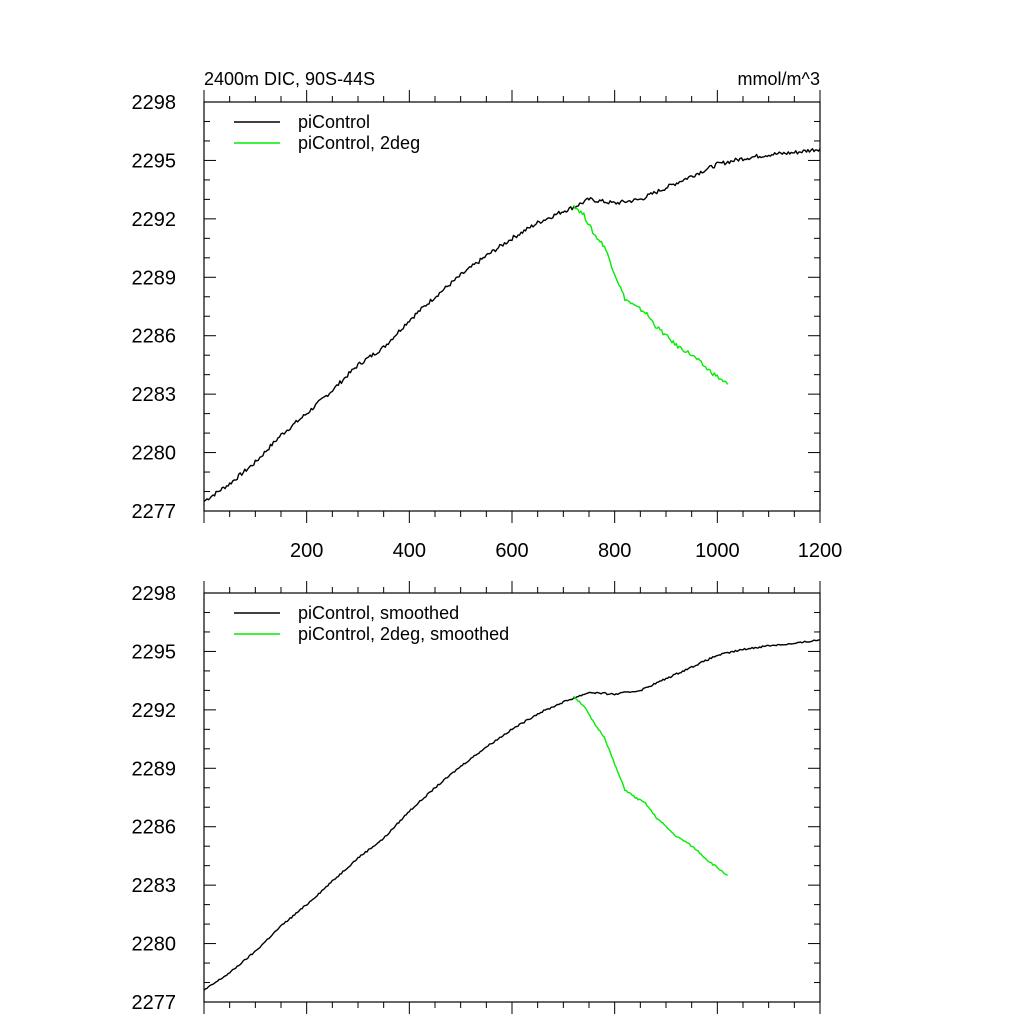 The image size is (1024, 1024). I want to click on legend-label: piControl, 2deg, smoothed, so click(403, 634).